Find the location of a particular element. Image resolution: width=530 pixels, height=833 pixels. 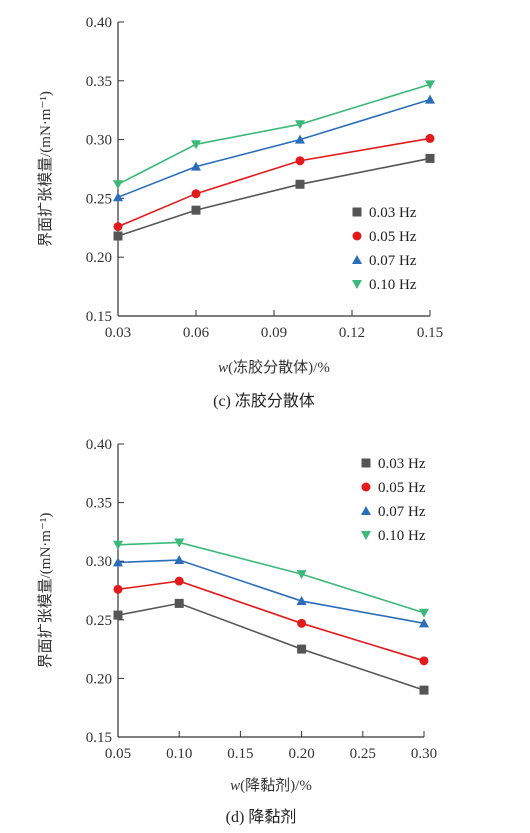

panel-caption: (d) 降黏剂 is located at coordinates (261, 817).